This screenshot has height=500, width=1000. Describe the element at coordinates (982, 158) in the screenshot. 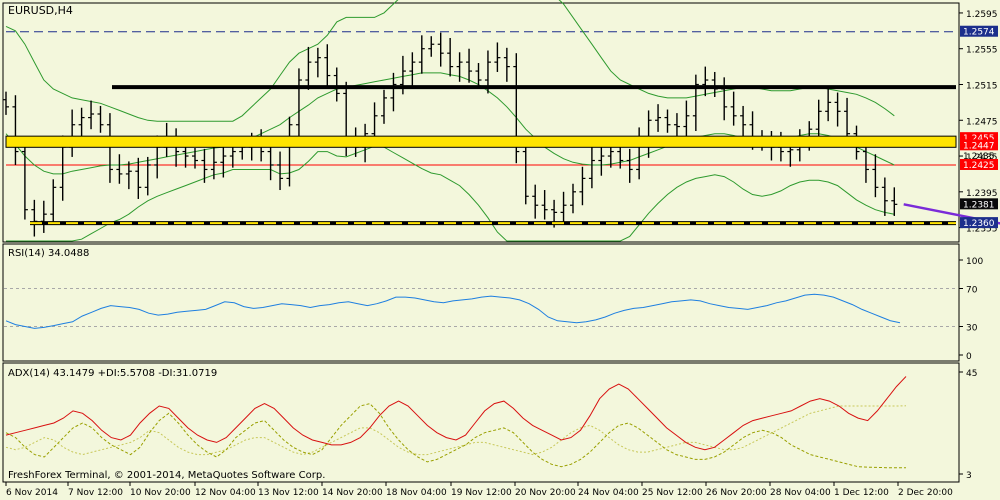

I see `price-tick-label: 1.2435` at that location.